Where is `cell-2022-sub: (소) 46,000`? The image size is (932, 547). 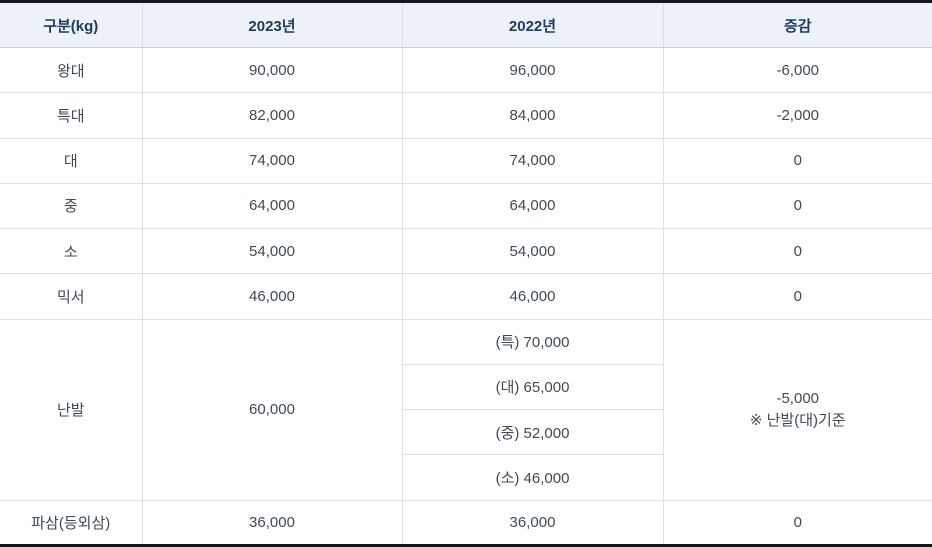
cell-2022-sub: (소) 46,000 is located at coordinates (532, 477).